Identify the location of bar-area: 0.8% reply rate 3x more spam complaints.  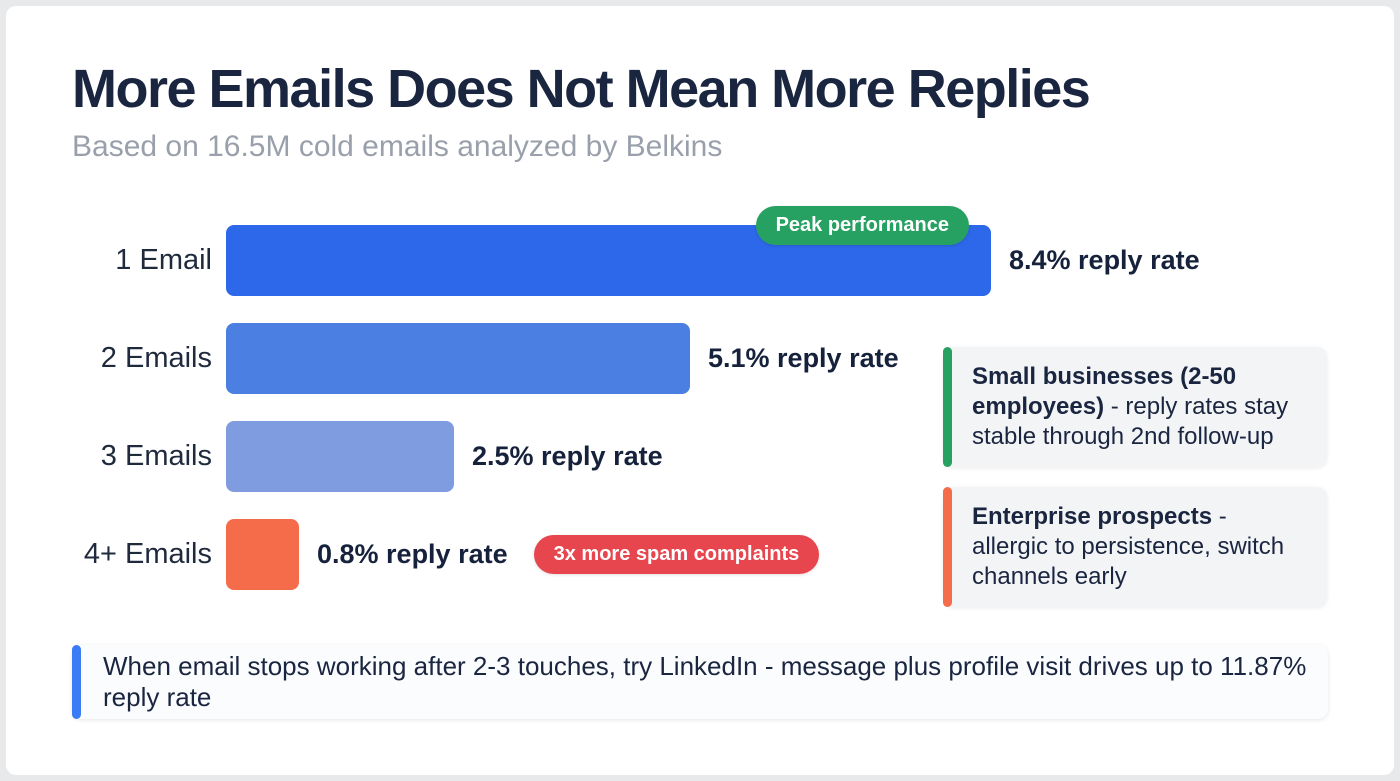
(777, 554).